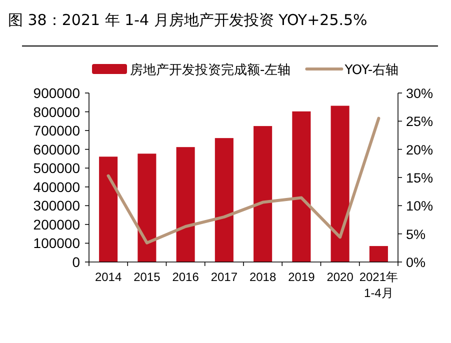 This screenshot has height=343, width=451. I want to click on legend-label: 房地产开发投资完成额-左轴, so click(210, 70).